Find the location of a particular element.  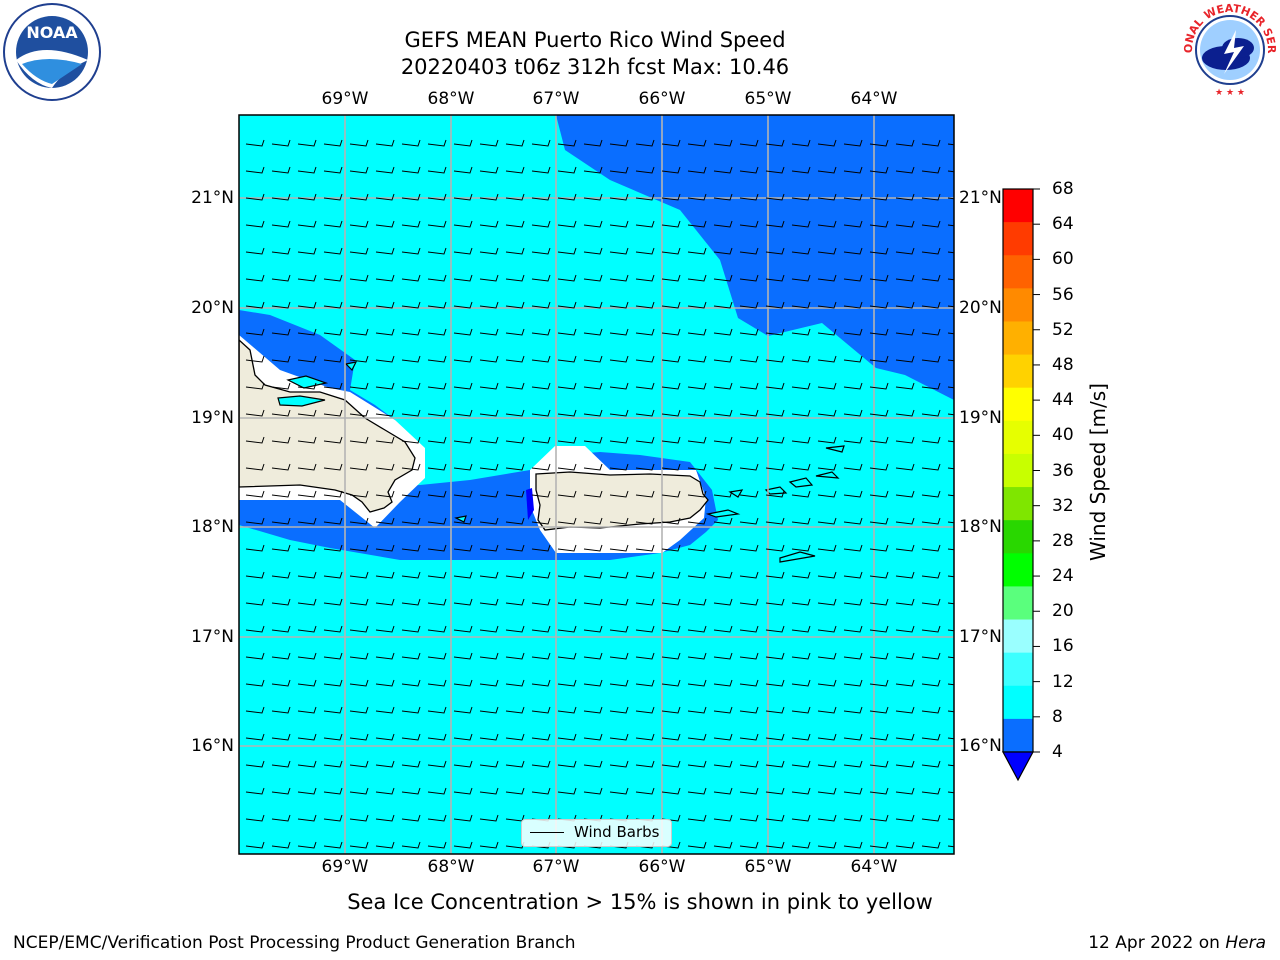

lon-label-bottom: 67°W is located at coordinates (556, 867).